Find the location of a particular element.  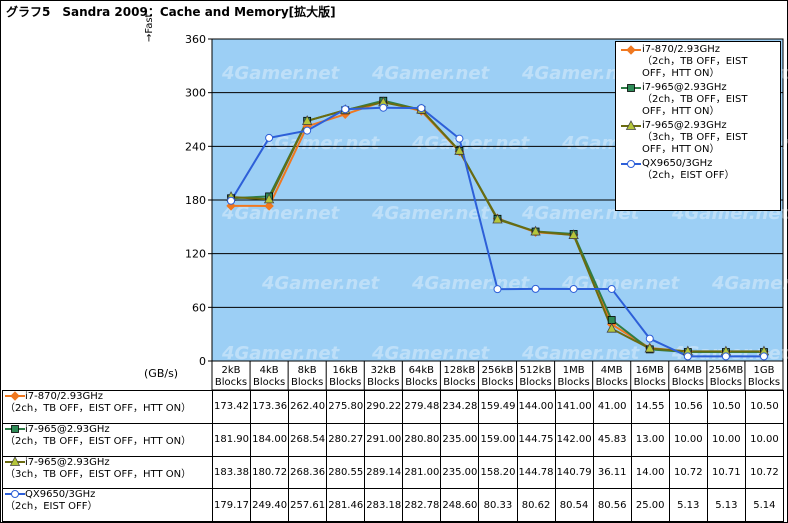

table-cell: 36.11 is located at coordinates (612, 472).